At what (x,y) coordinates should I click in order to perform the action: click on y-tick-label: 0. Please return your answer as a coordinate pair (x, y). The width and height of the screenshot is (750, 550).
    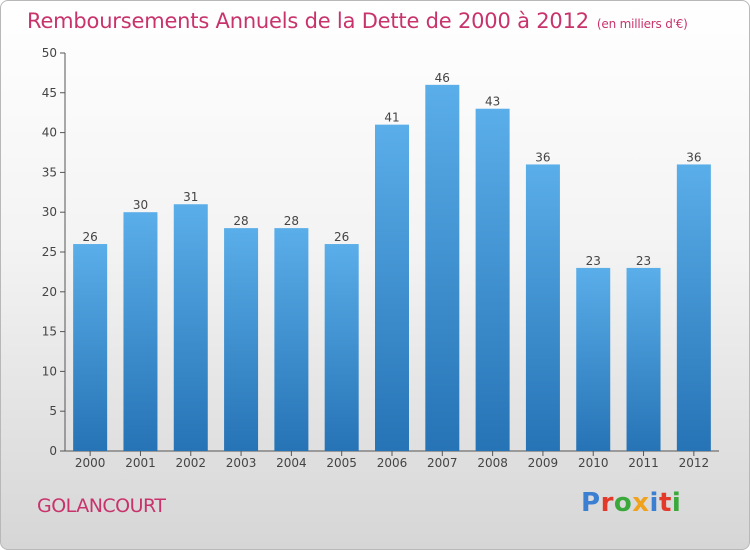
    Looking at the image, I should click on (53, 451).